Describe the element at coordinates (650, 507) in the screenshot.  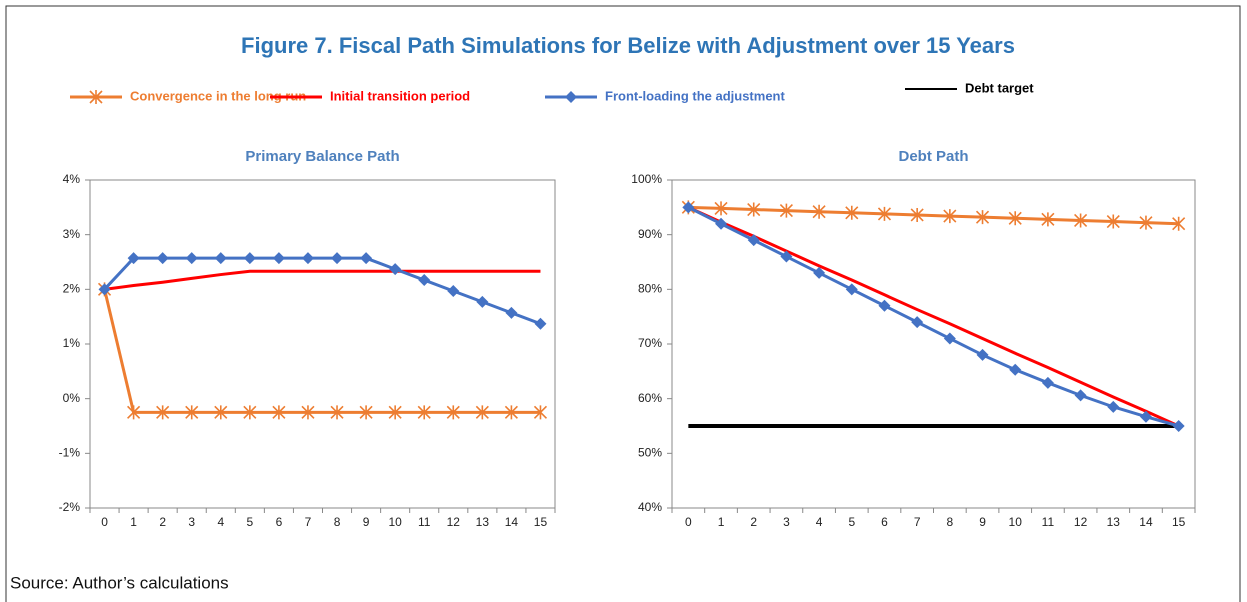
I see `y-tick-label: 40%` at that location.